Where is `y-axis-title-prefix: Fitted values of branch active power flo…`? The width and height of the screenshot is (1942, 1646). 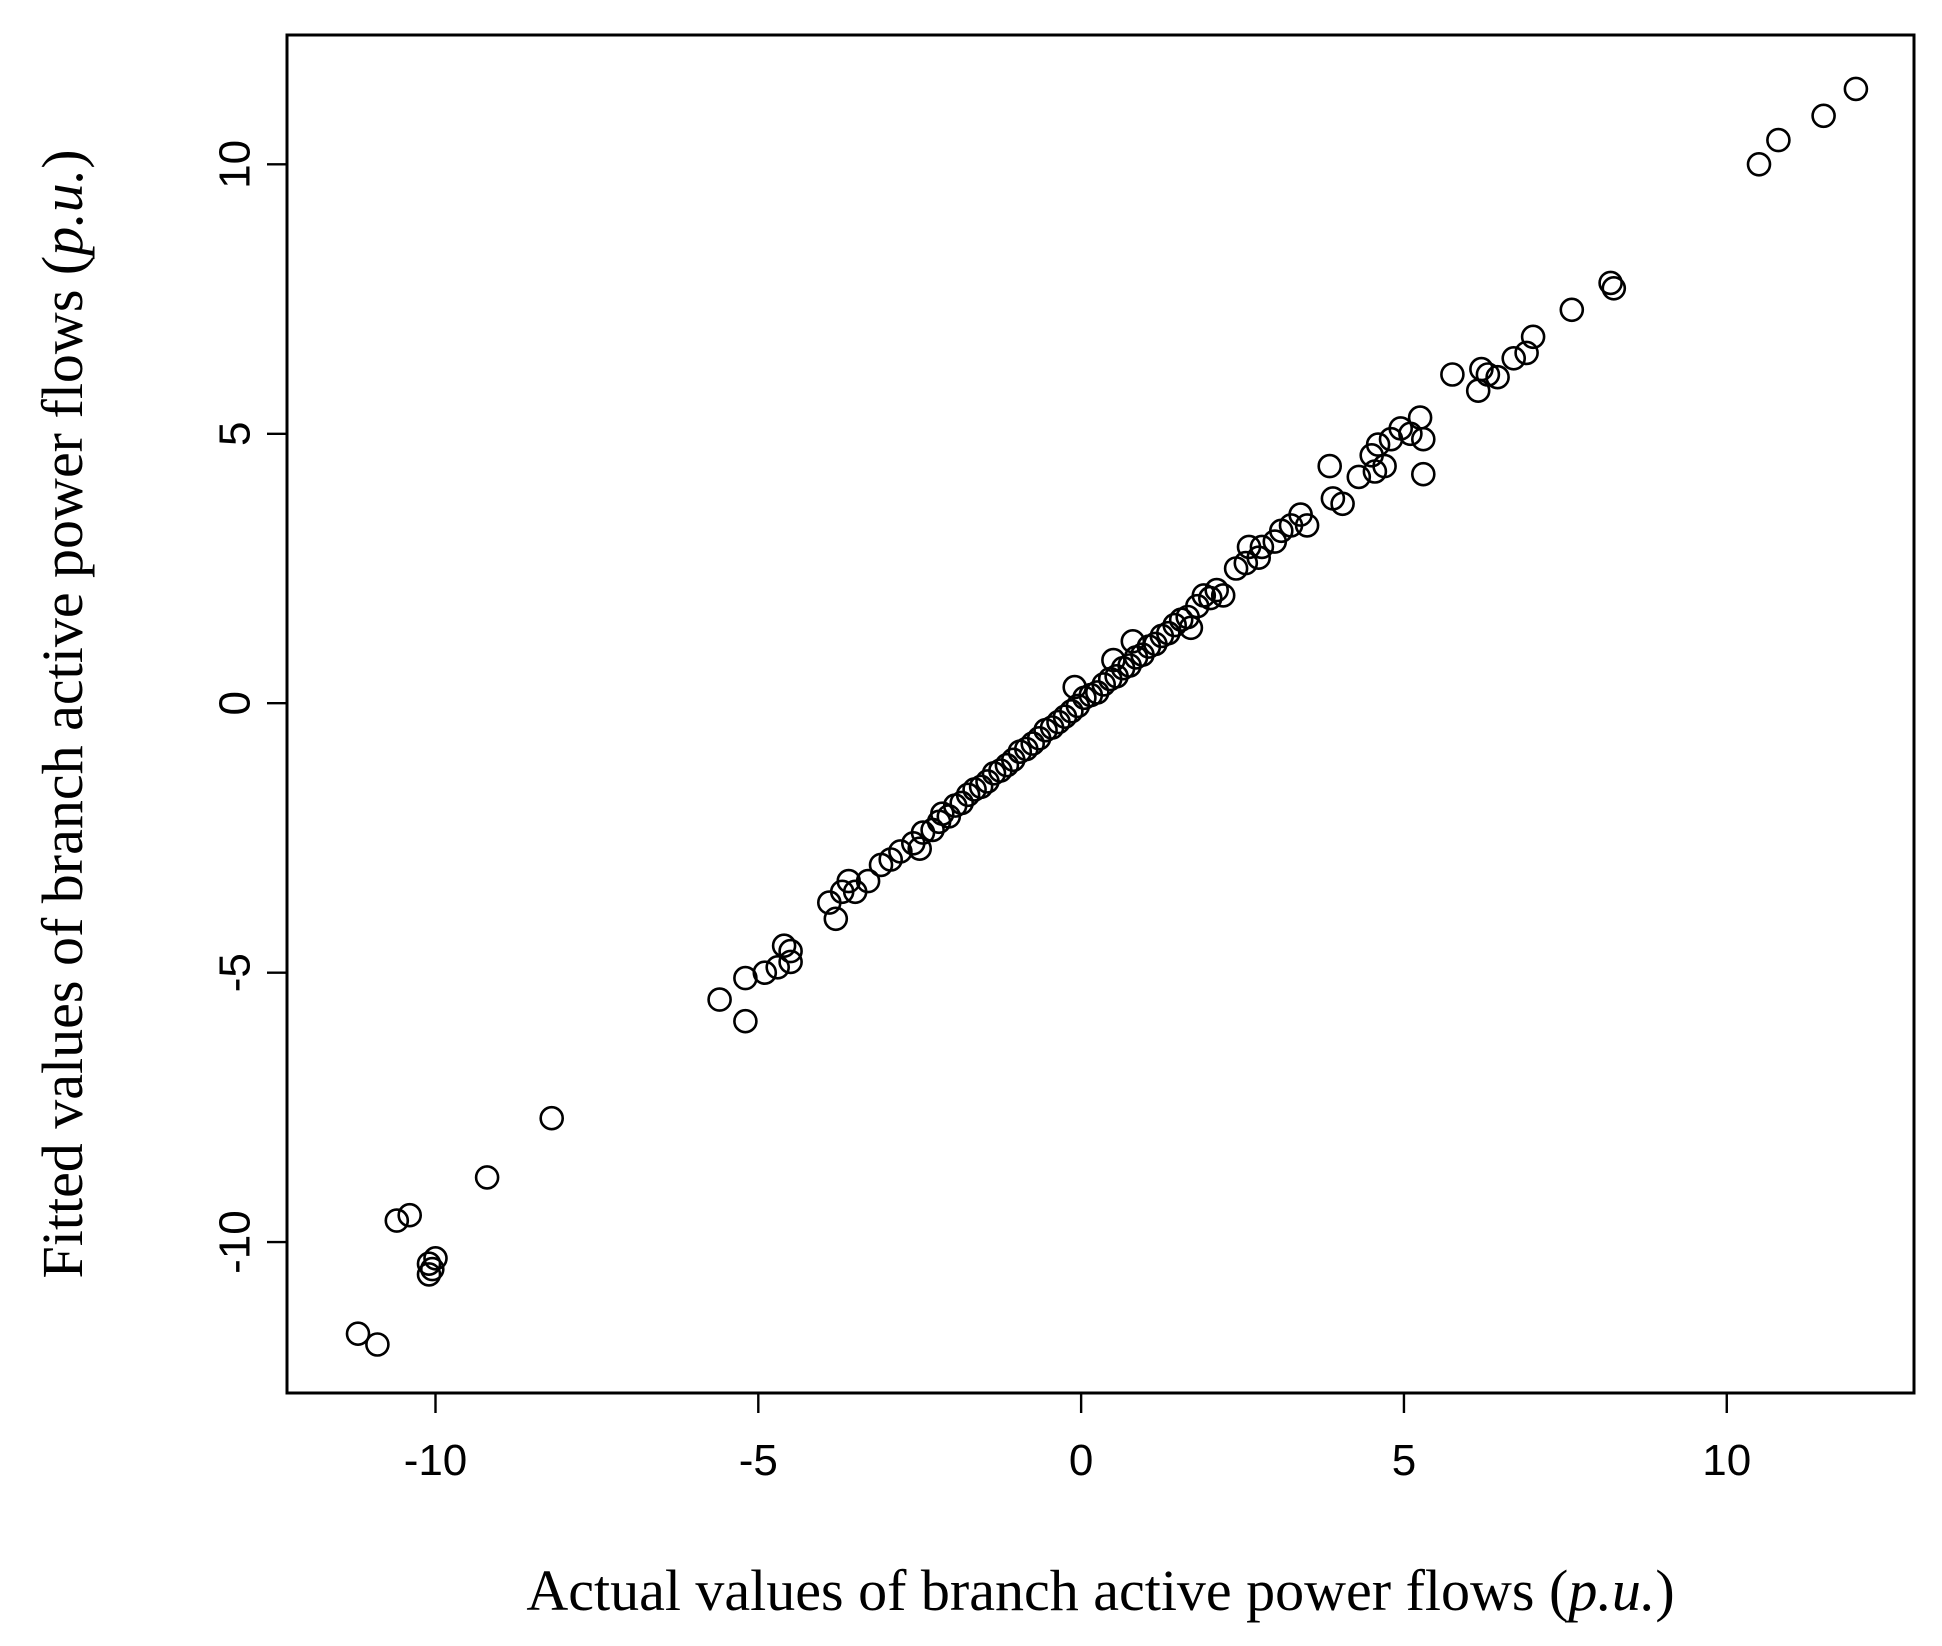 y-axis-title-prefix: Fitted values of branch active power flo… is located at coordinates (62, 767).